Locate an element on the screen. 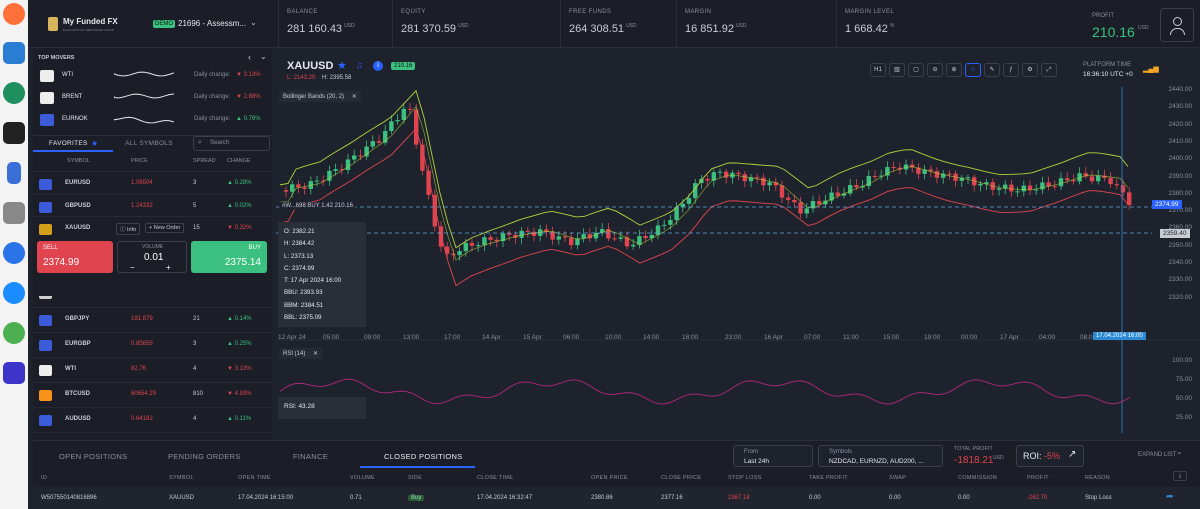 The image size is (1200, 509). chevron-left-icon: ‹ is located at coordinates (249, 57).